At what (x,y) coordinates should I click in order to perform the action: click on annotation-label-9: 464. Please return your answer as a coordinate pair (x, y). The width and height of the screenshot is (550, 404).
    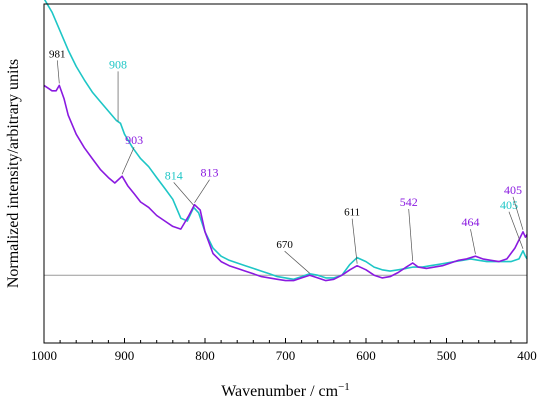
    Looking at the image, I should click on (470, 222).